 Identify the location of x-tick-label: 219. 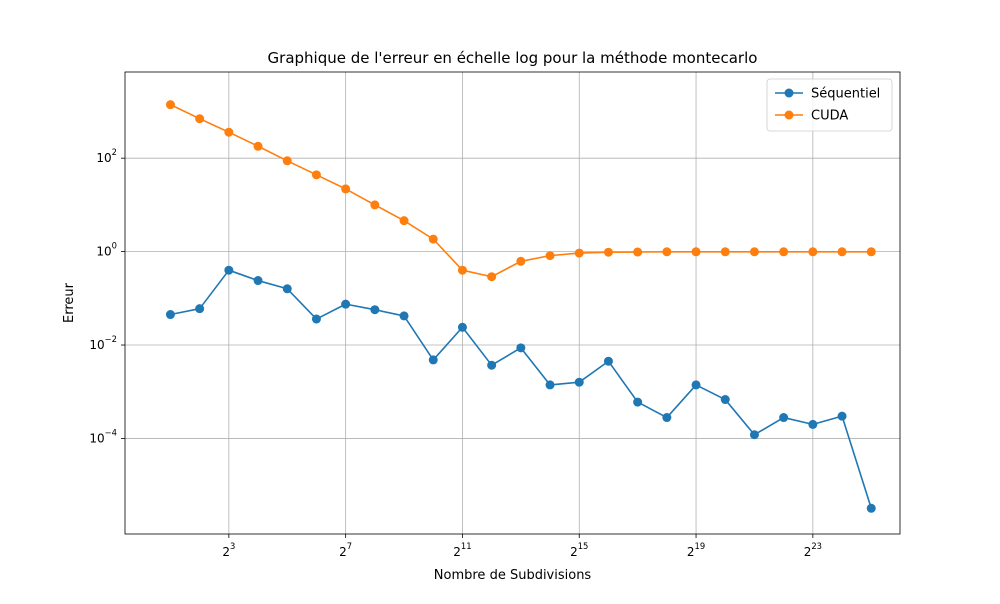
(696, 550).